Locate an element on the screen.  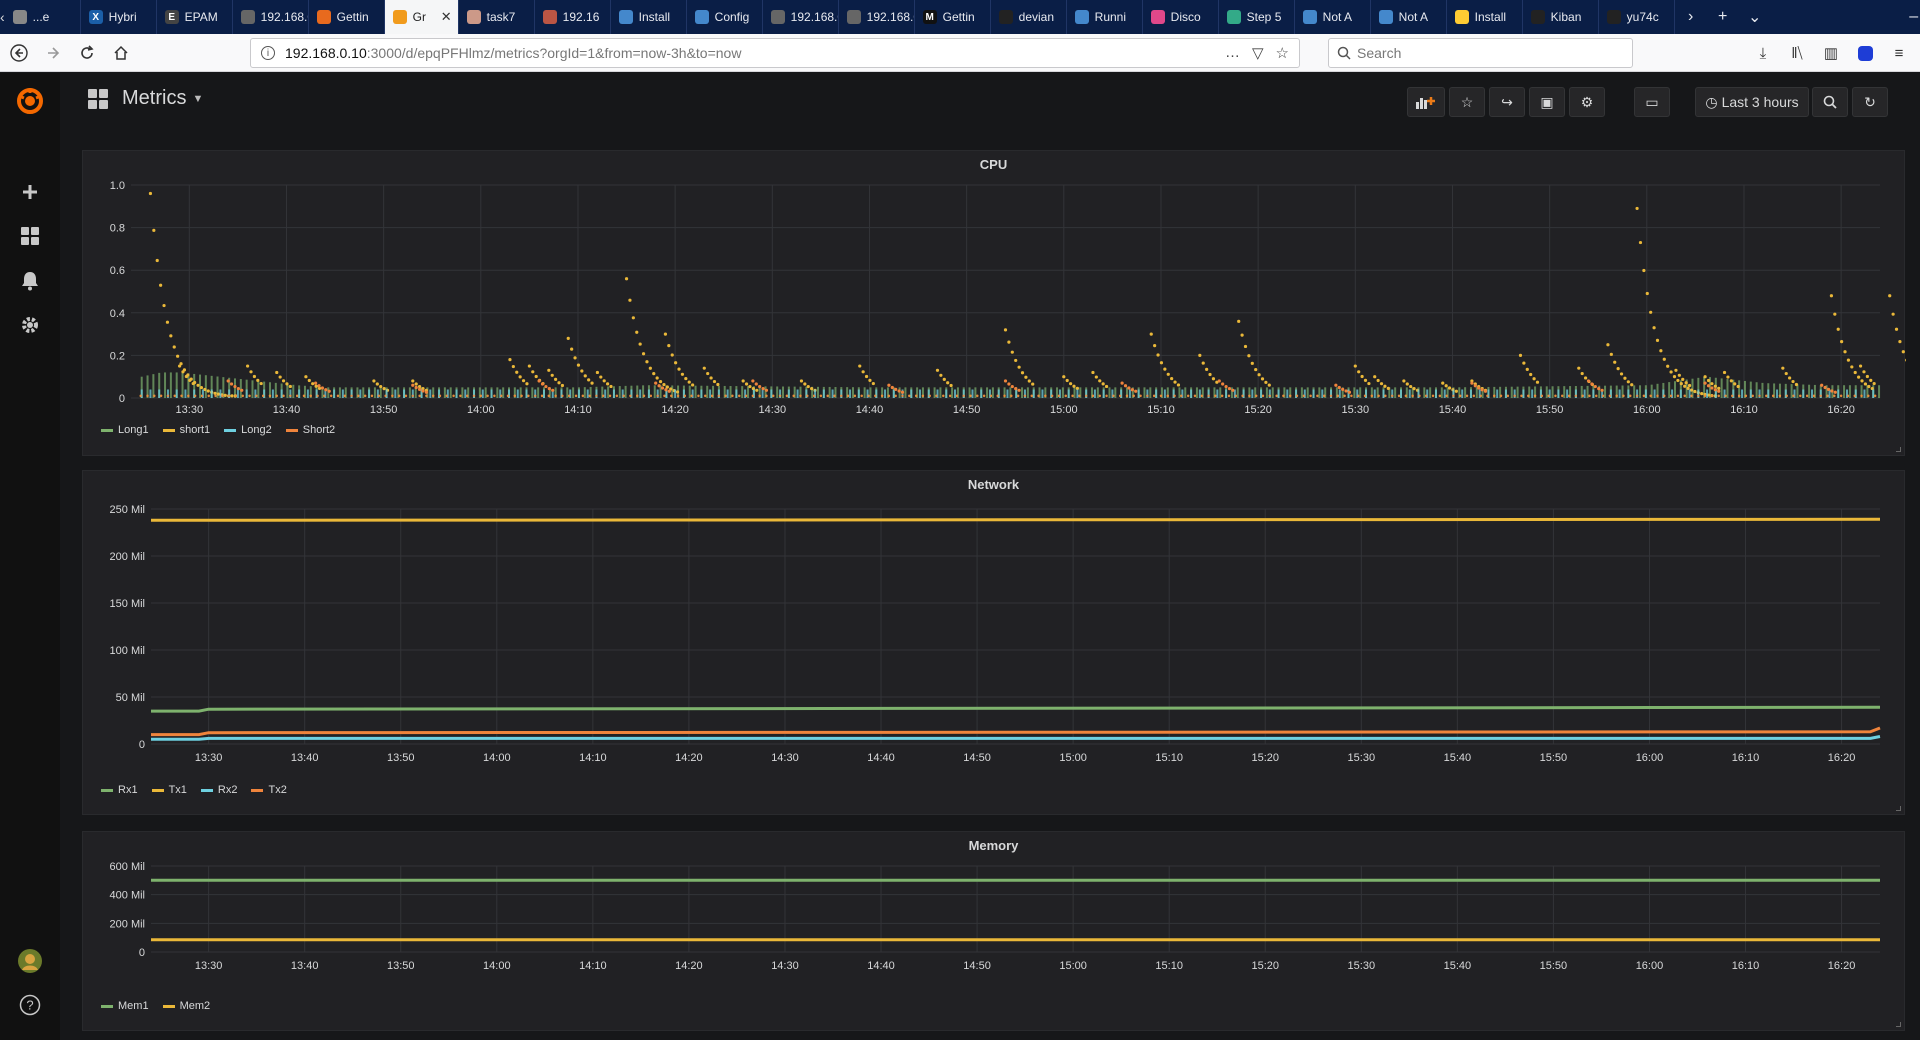
browser-tab: 192.16 is located at coordinates (573, 17).